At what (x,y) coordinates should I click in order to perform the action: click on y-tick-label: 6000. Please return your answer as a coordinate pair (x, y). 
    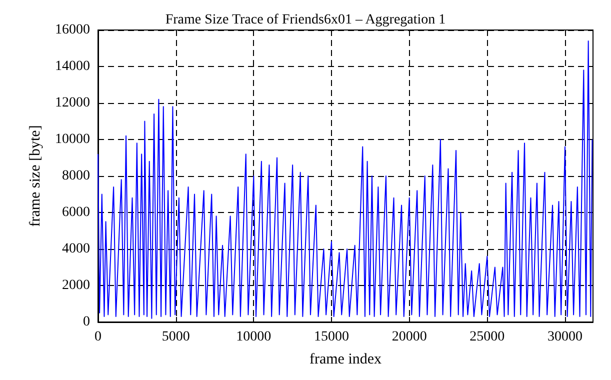
    Looking at the image, I should click on (76, 212).